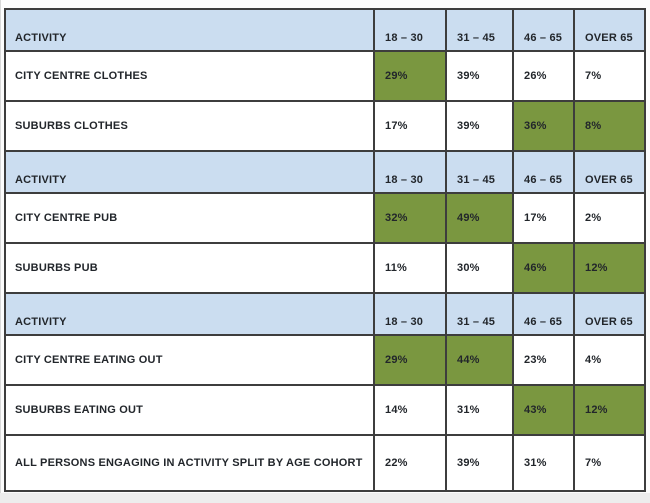  I want to click on table-row: SUBURBS PUB 11% 30% 46% 12%, so click(325, 268).